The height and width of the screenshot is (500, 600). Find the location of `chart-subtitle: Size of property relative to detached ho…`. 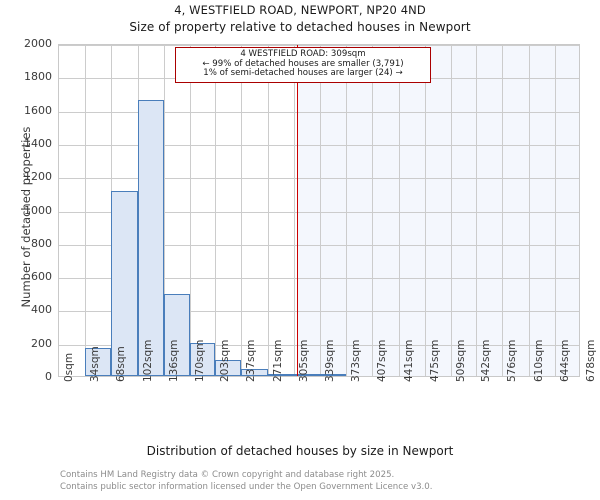

chart-subtitle: Size of property relative to detached ho… is located at coordinates (300, 27).